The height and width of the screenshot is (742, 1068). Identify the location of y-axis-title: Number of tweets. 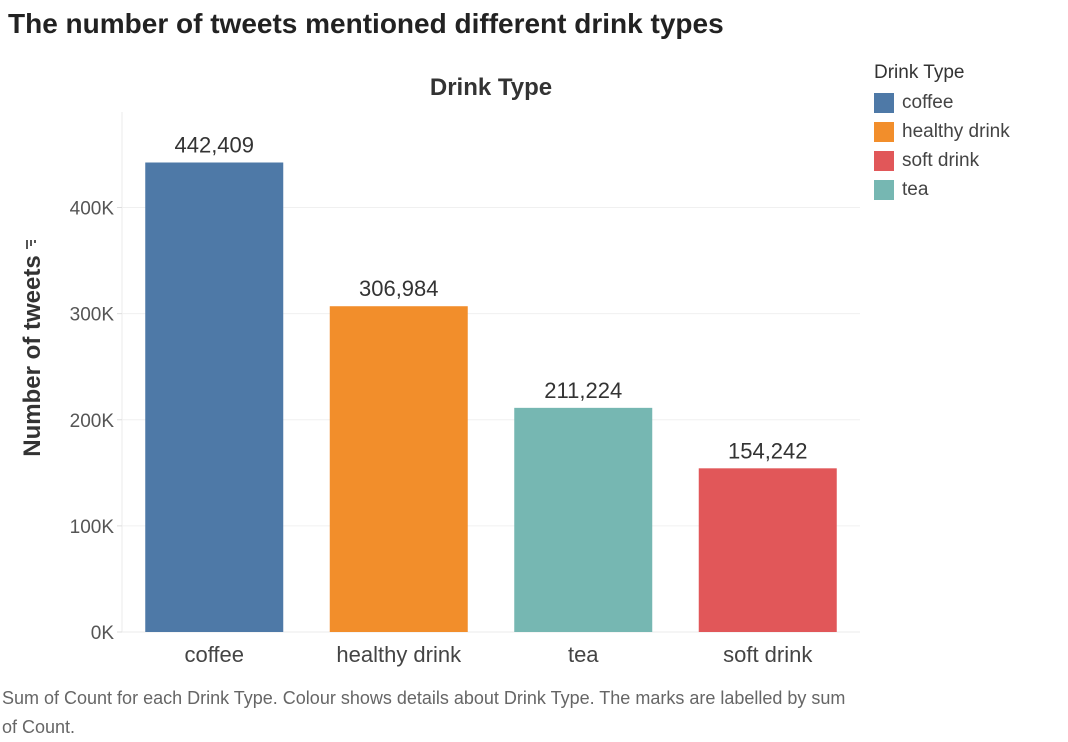
(32, 355).